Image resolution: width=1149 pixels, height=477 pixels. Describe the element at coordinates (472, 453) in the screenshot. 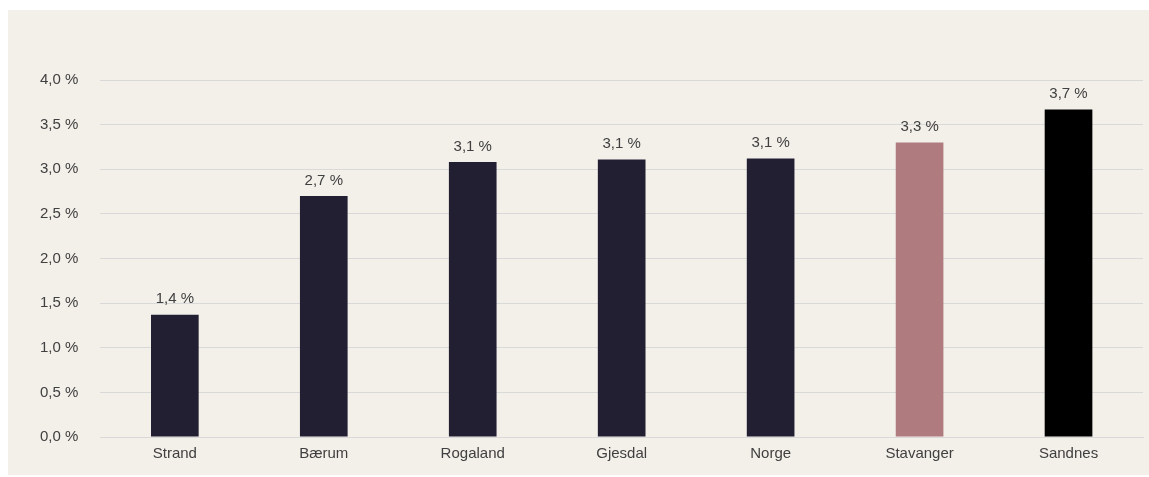

I see `x-tick-label: Rogaland` at that location.